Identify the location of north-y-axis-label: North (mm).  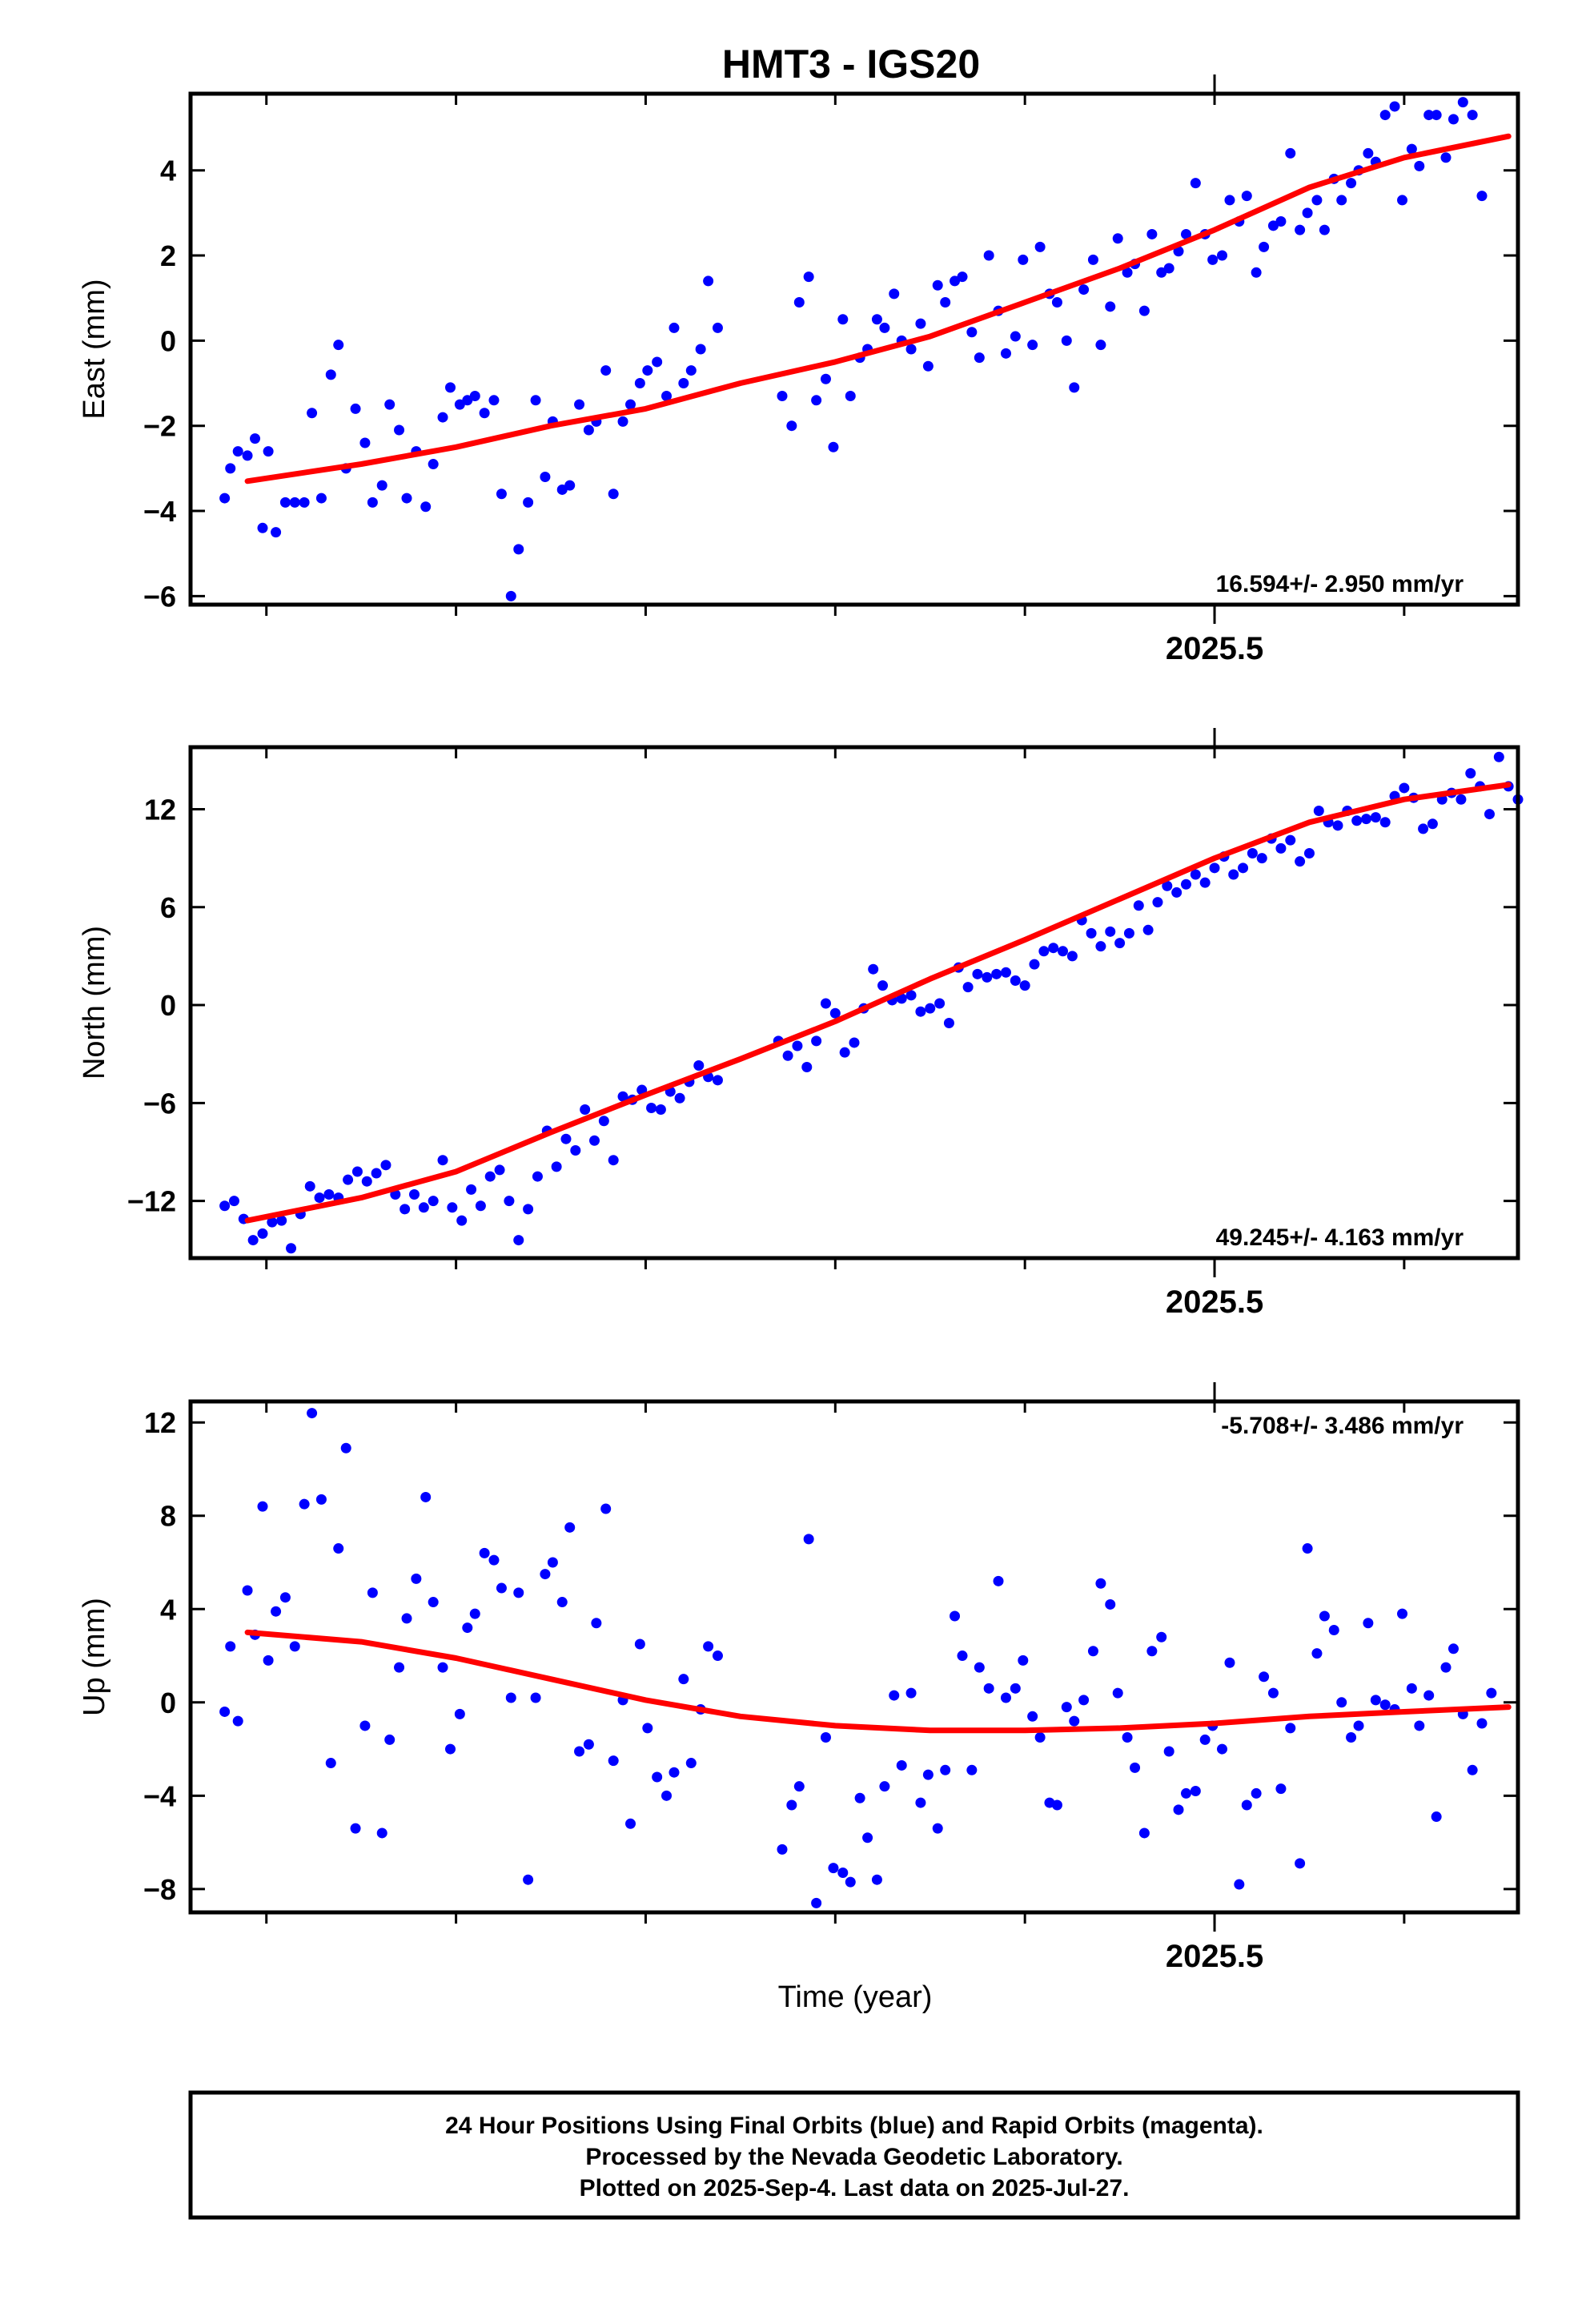
(94, 1003).